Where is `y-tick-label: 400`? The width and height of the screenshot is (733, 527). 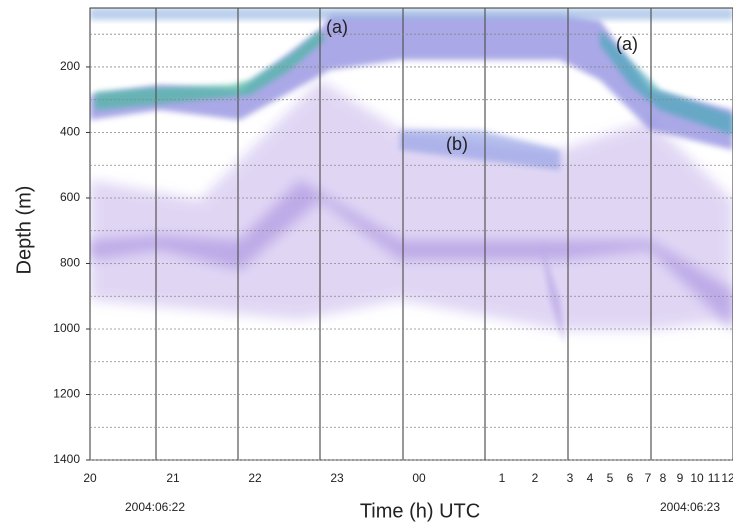 y-tick-label: 400 is located at coordinates (70, 132).